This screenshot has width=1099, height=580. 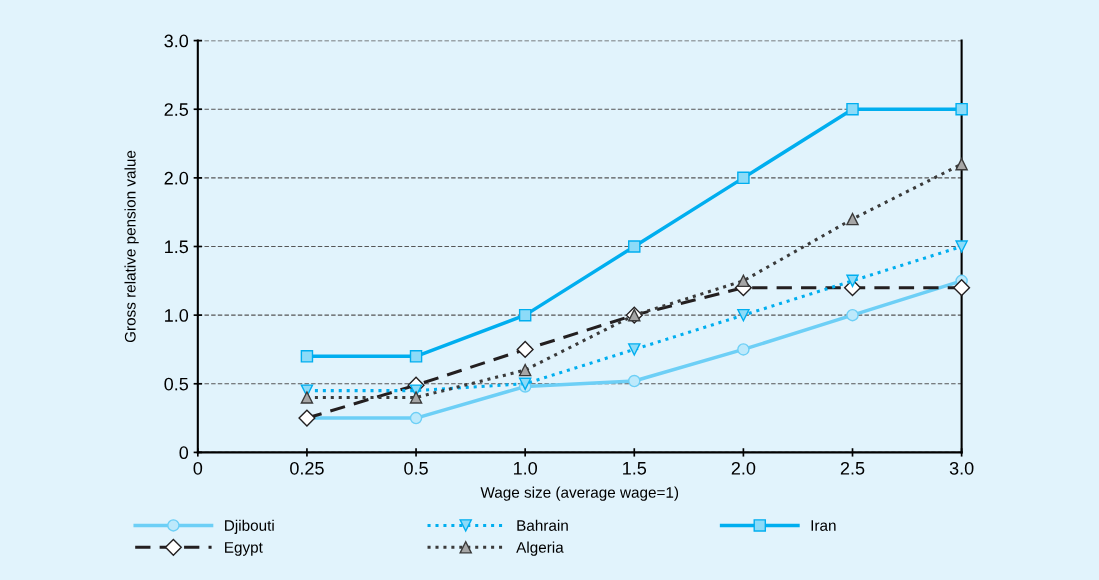 I want to click on x-tick-label: 3.0, so click(x=961, y=468).